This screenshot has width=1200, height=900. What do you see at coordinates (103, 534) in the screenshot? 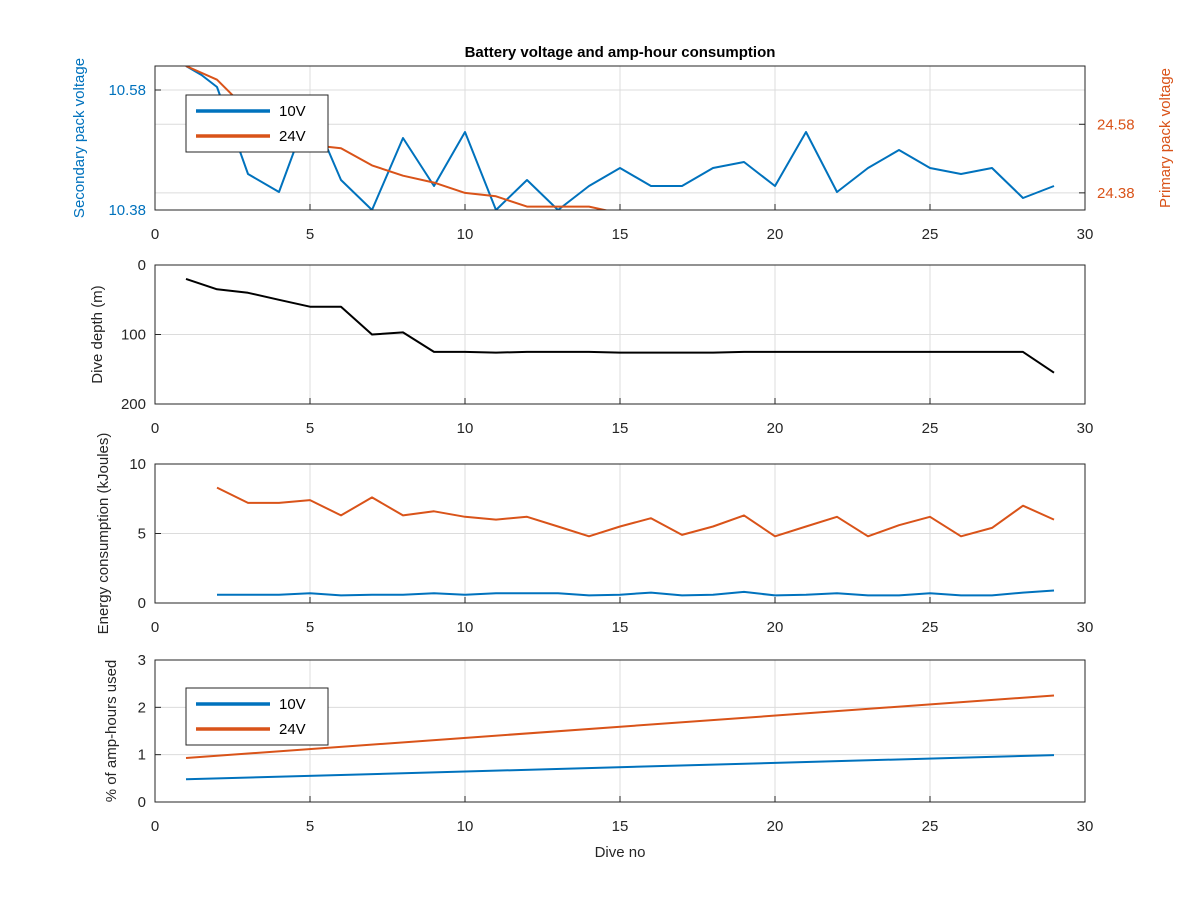
I see `y-axis-label: Energy consumption (kJoules)` at bounding box center [103, 534].